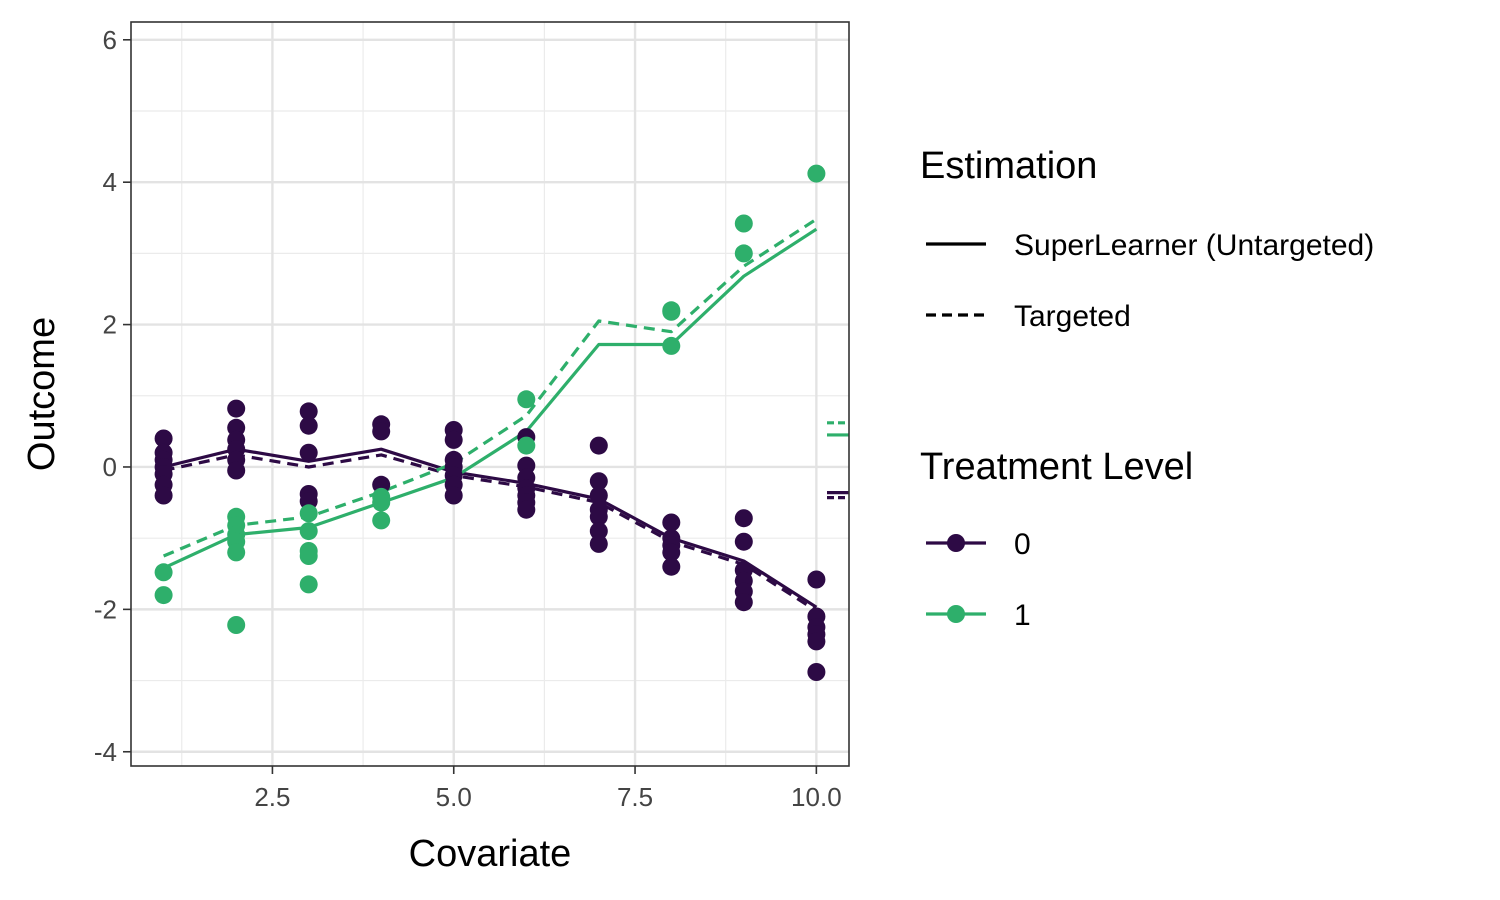  Describe the element at coordinates (105, 609) in the screenshot. I see `y-tick-label: -2` at that location.